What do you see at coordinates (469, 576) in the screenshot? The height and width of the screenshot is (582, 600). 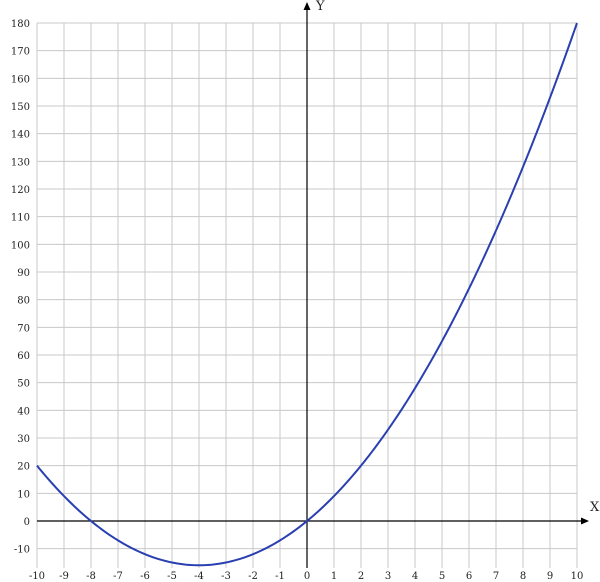 I see `x-tick-label: 6` at bounding box center [469, 576].